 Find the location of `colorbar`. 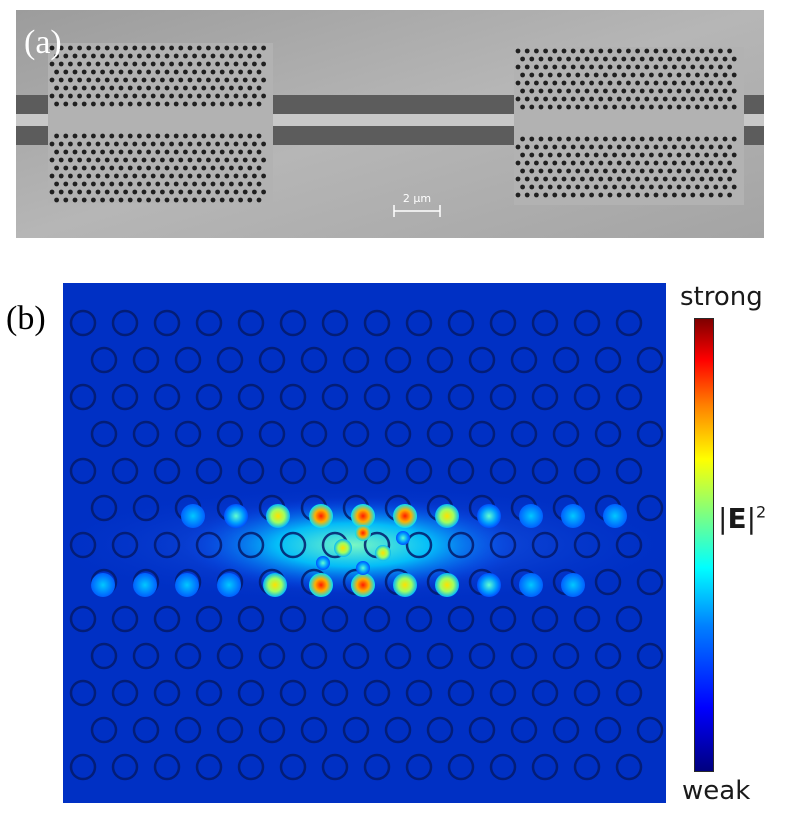

colorbar is located at coordinates (704, 545).